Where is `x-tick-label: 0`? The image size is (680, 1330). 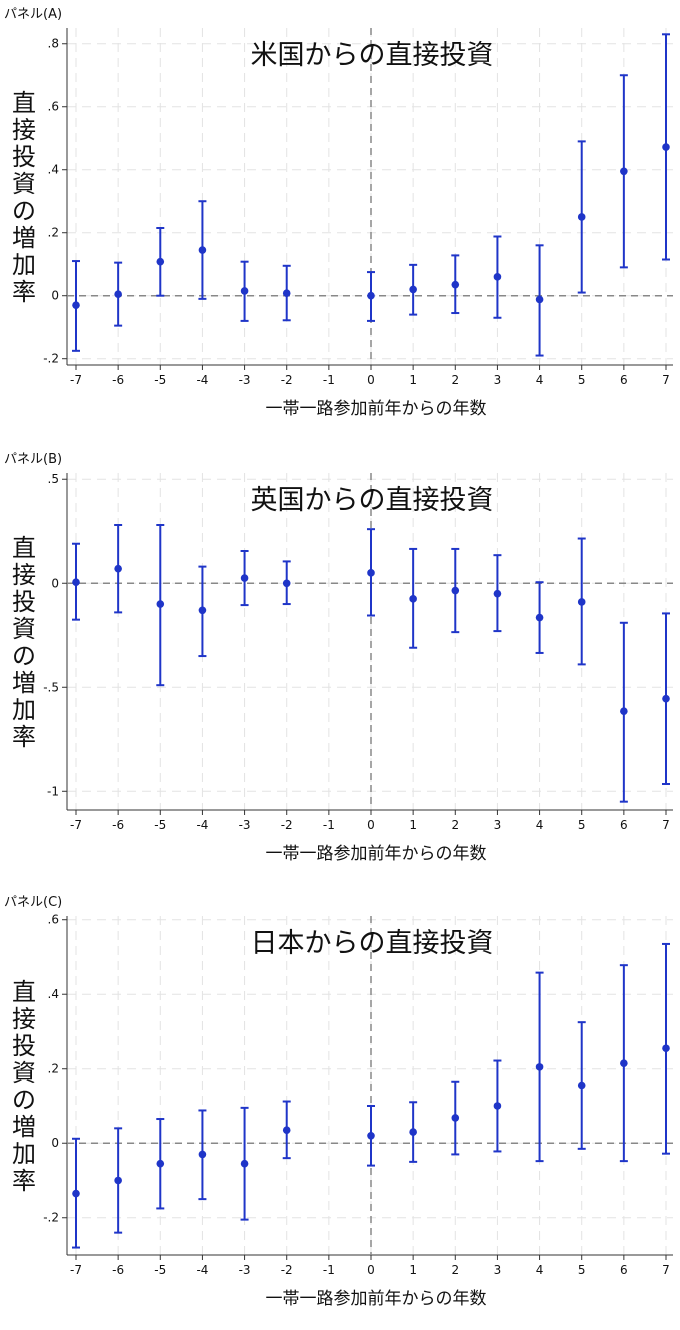
x-tick-label: 0 is located at coordinates (371, 1270).